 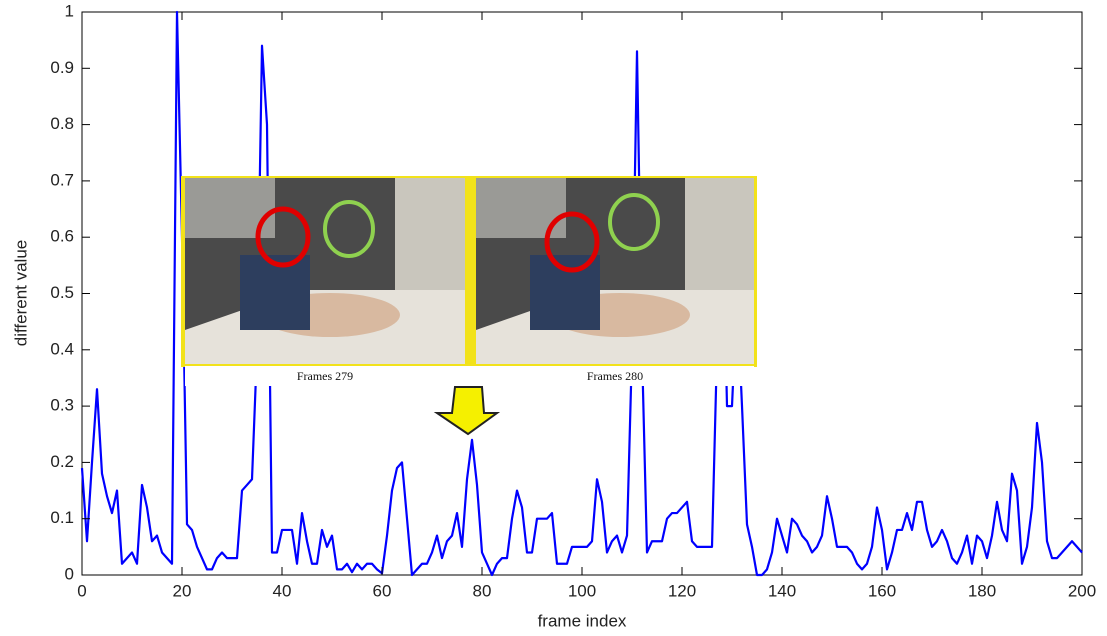 I want to click on x-tick-label: 180, so click(x=982, y=590).